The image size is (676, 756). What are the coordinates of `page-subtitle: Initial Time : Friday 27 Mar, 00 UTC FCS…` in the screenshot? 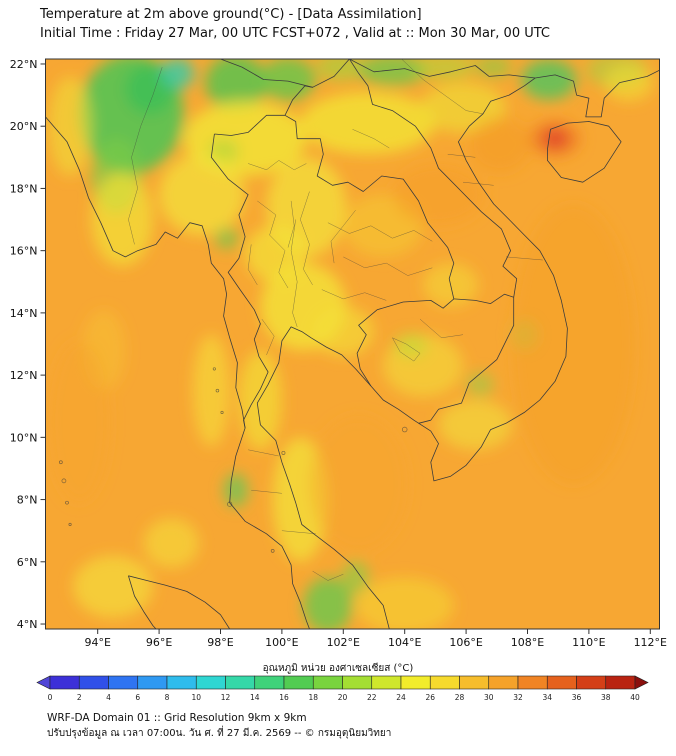 It's located at (295, 33).